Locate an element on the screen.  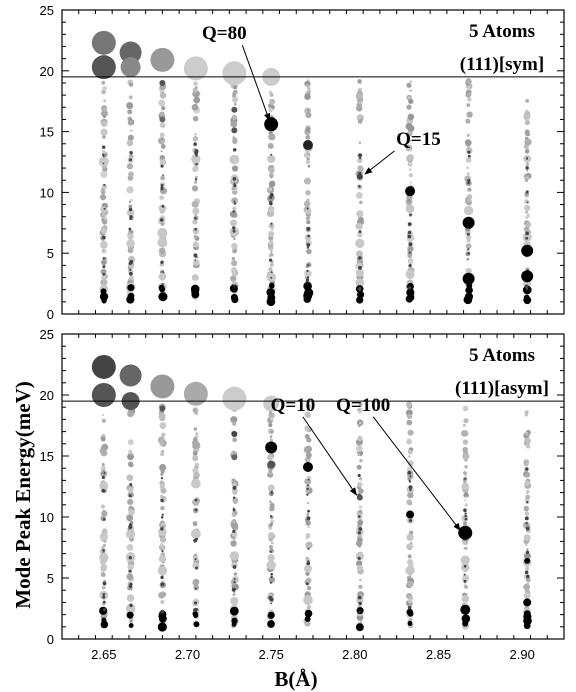
annotation-arrow is located at coordinates (379, 162).